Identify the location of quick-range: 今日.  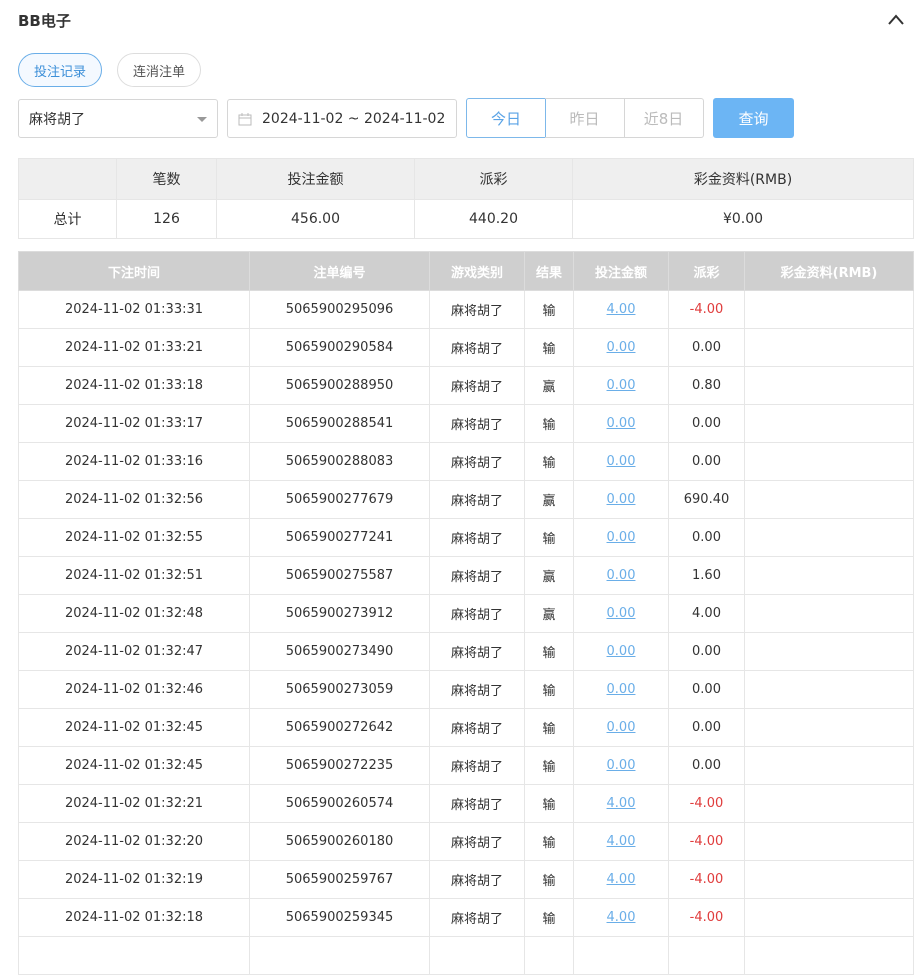
(506, 118).